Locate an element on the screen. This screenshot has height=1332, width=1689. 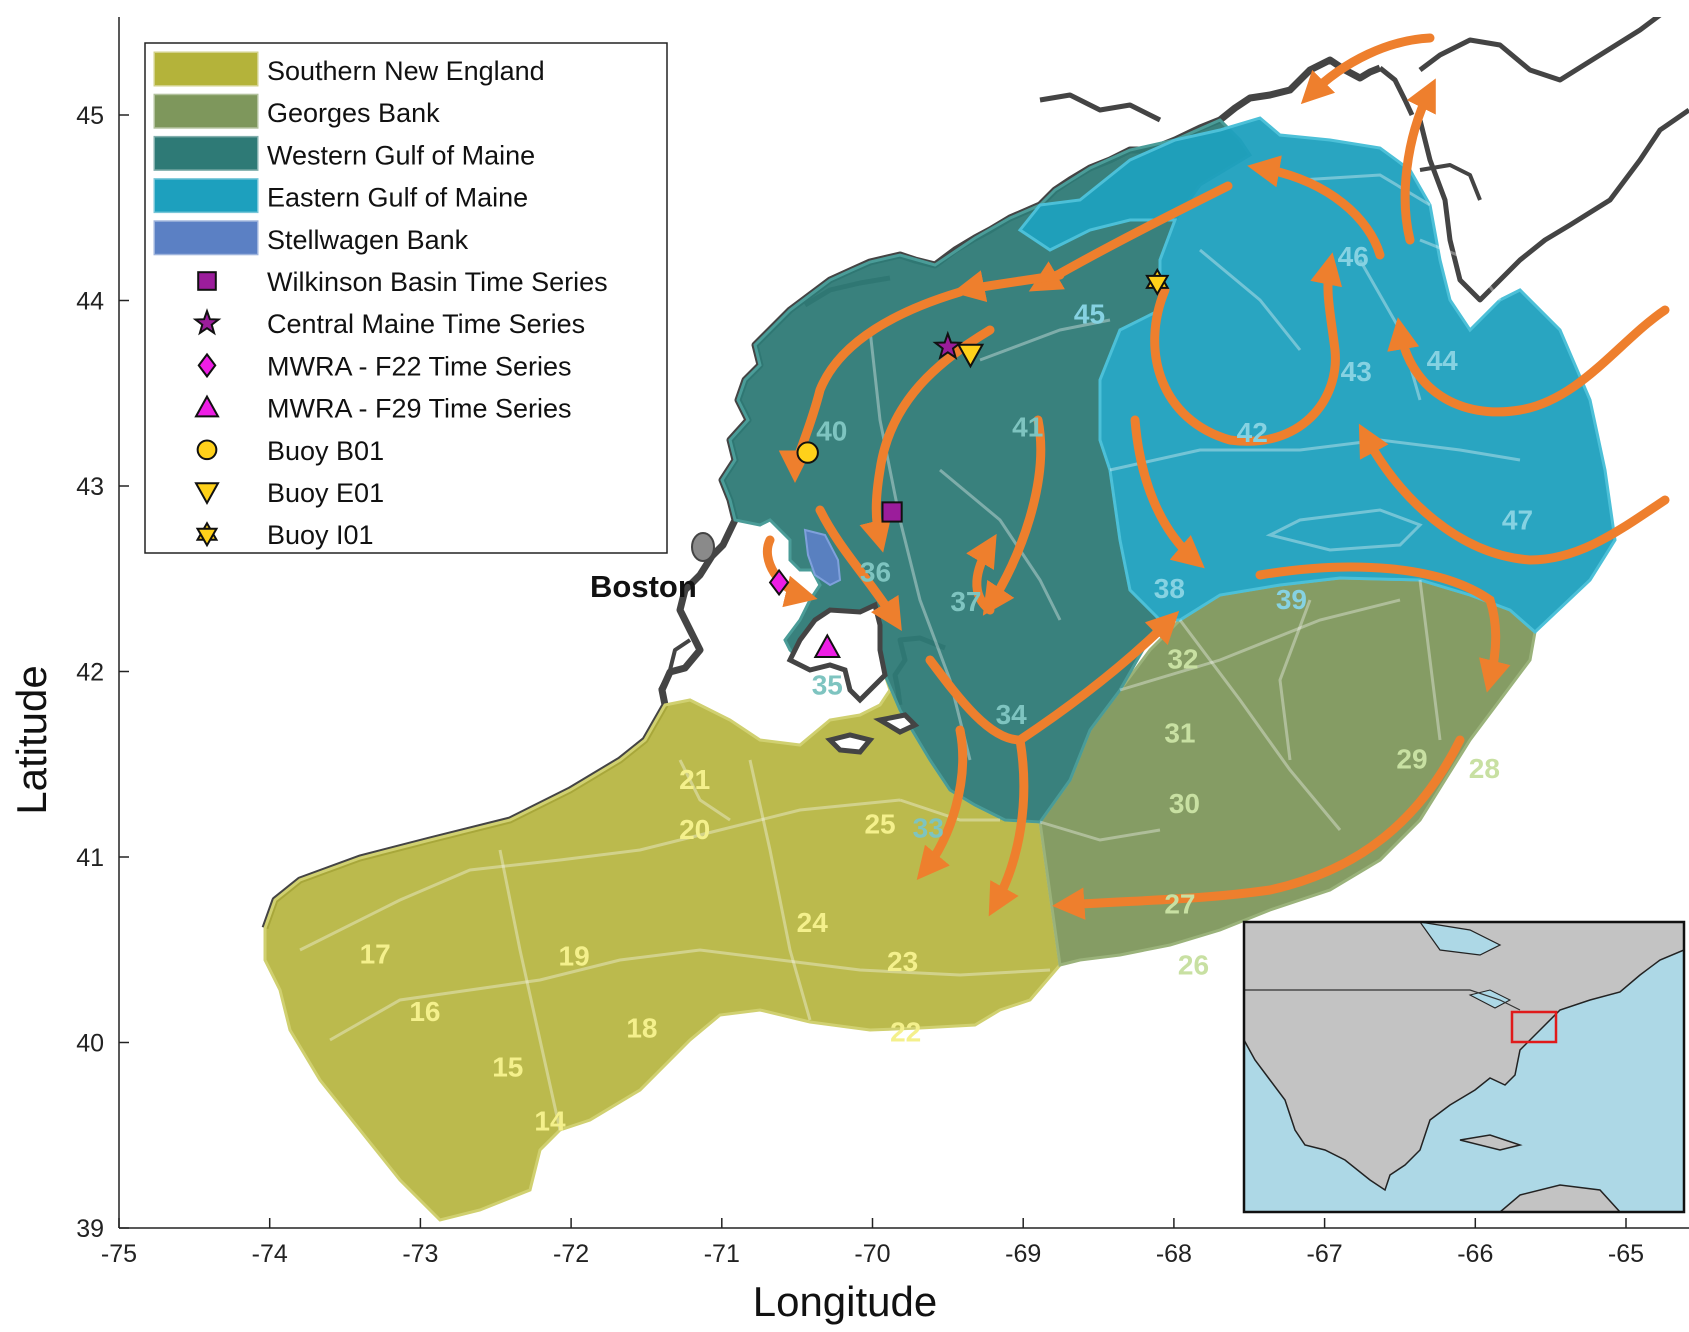
legend-marker-diamond is located at coordinates (207, 365).